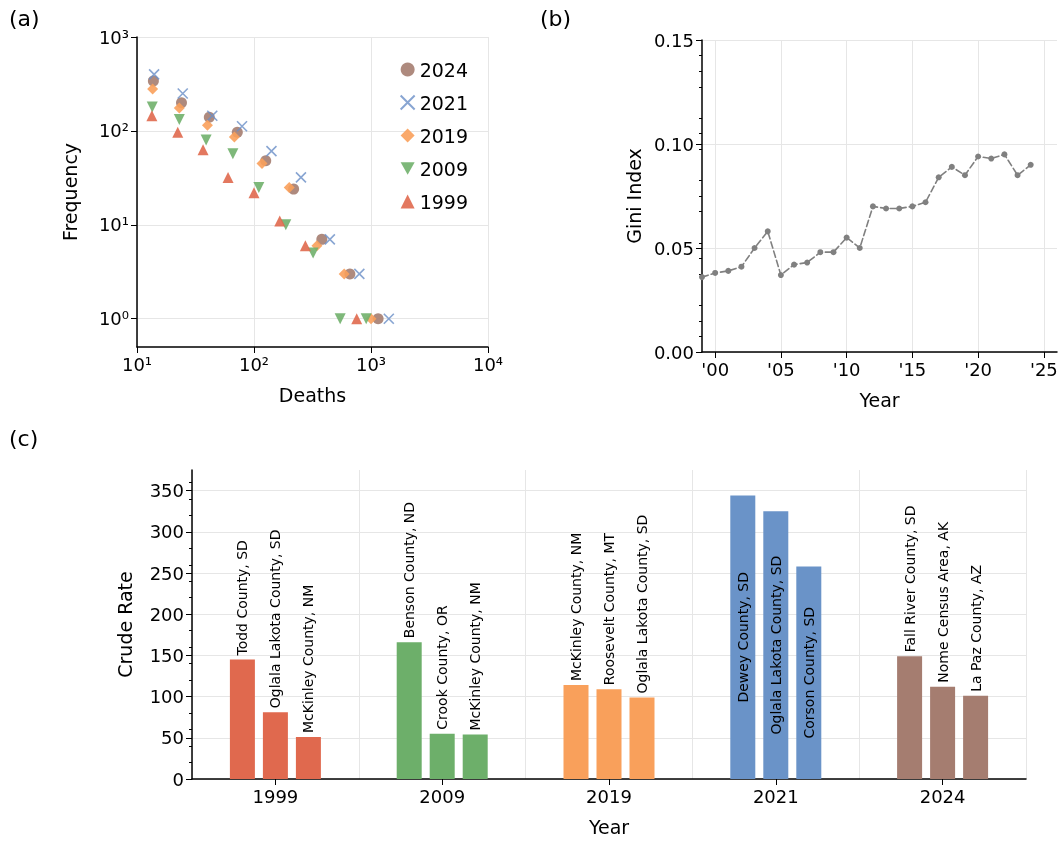  I want to click on x-tick-label: 10⁴, so click(488, 364).